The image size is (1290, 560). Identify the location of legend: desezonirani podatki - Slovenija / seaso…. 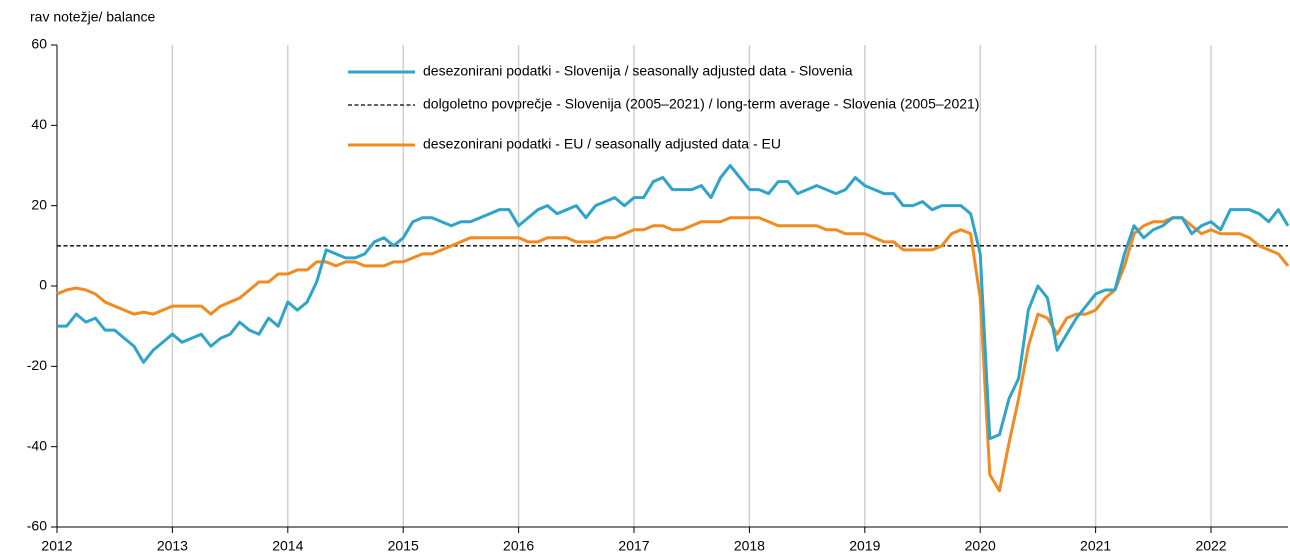
(663, 107).